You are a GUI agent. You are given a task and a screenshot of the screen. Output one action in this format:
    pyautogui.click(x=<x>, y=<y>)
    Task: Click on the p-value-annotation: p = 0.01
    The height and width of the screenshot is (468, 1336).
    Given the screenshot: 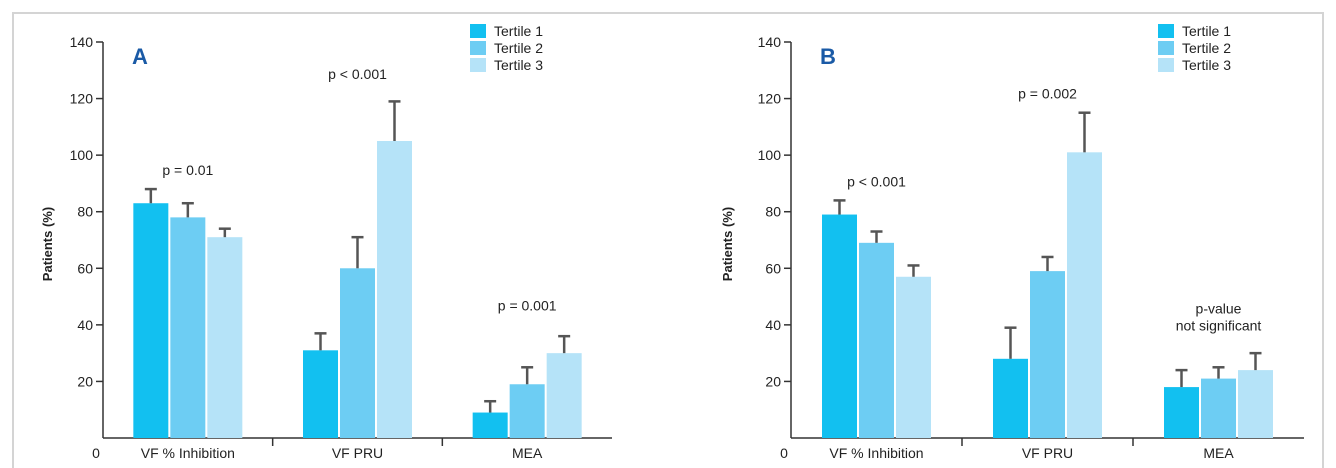 What is the action you would take?
    pyautogui.click(x=187, y=170)
    